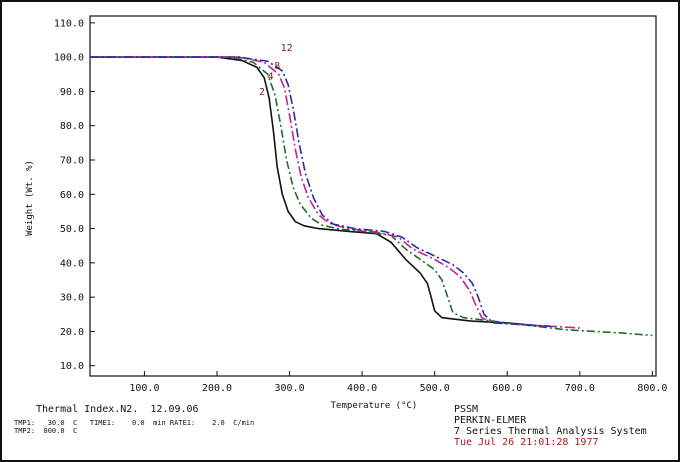 This screenshot has width=680, height=462. I want to click on y-tick-label: 20.0, so click(72, 332).